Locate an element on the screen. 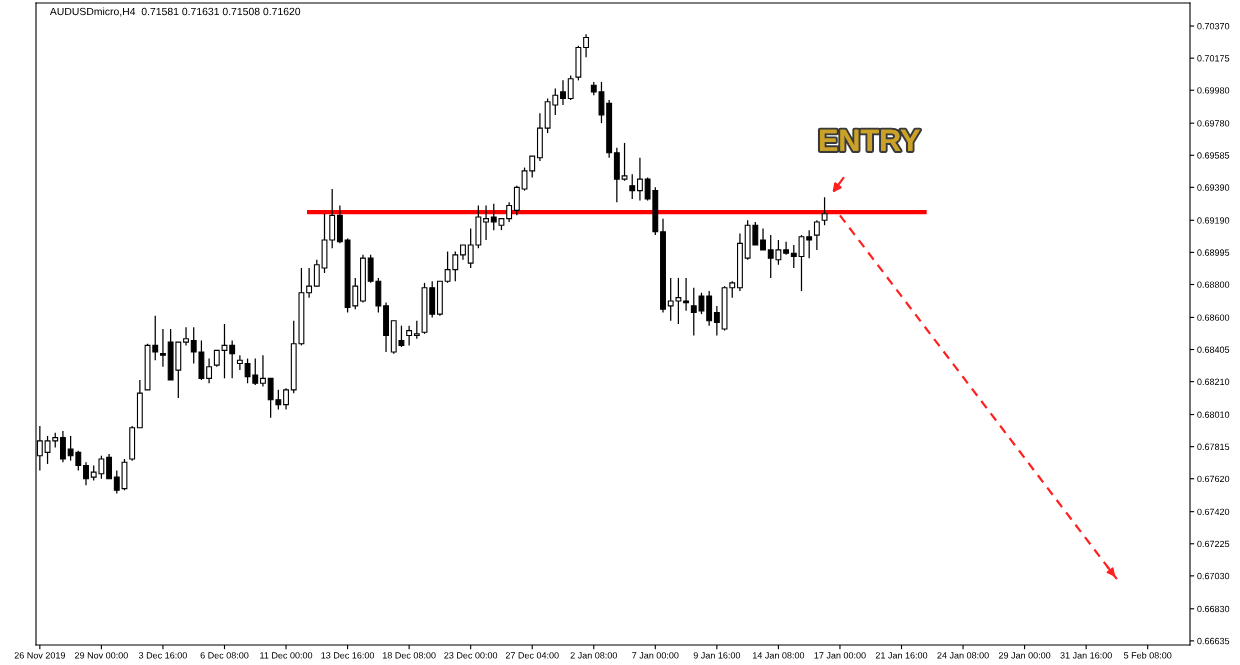 This screenshot has width=1240, height=665. y-tick-label: 0.66635 is located at coordinates (1213, 641).